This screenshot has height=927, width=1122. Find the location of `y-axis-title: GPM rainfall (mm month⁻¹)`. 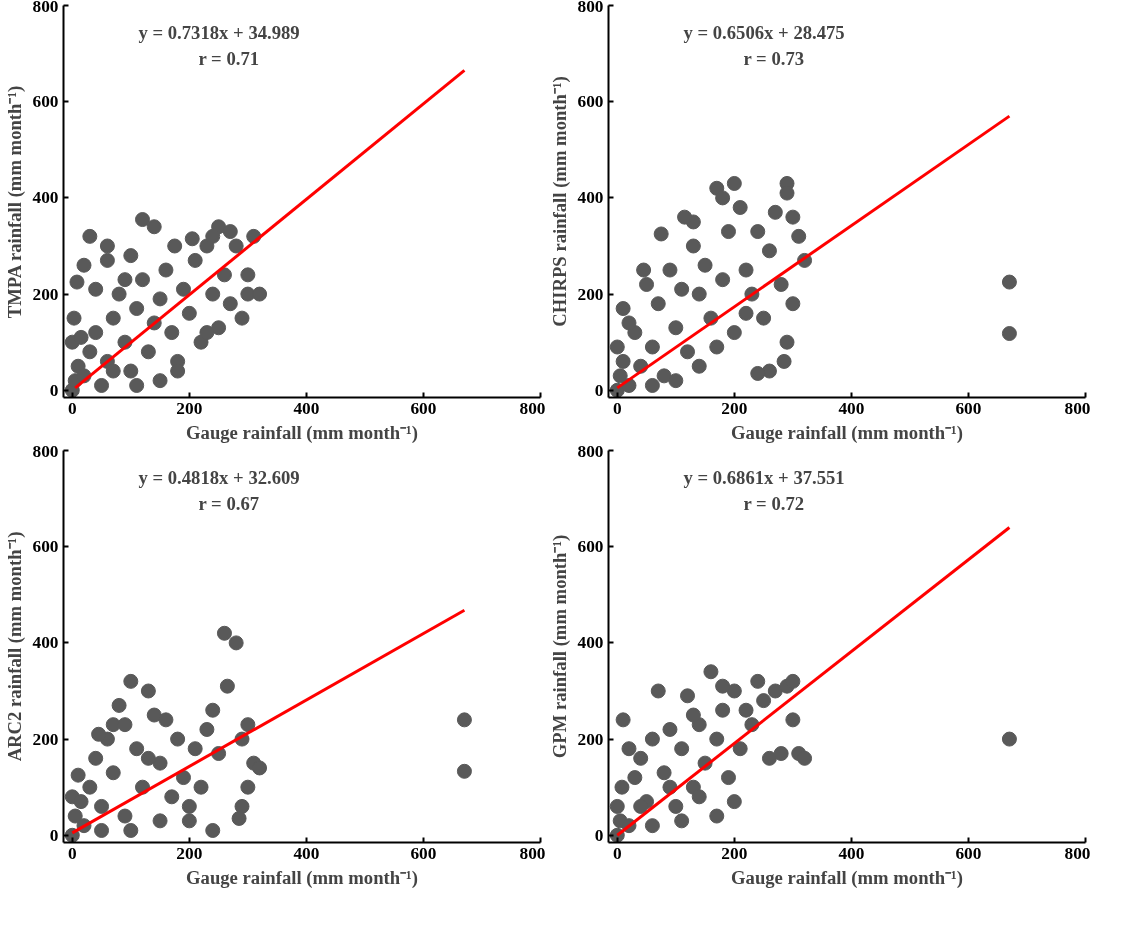

y-axis-title: GPM rainfall (mm month⁻¹) is located at coordinates (559, 646).